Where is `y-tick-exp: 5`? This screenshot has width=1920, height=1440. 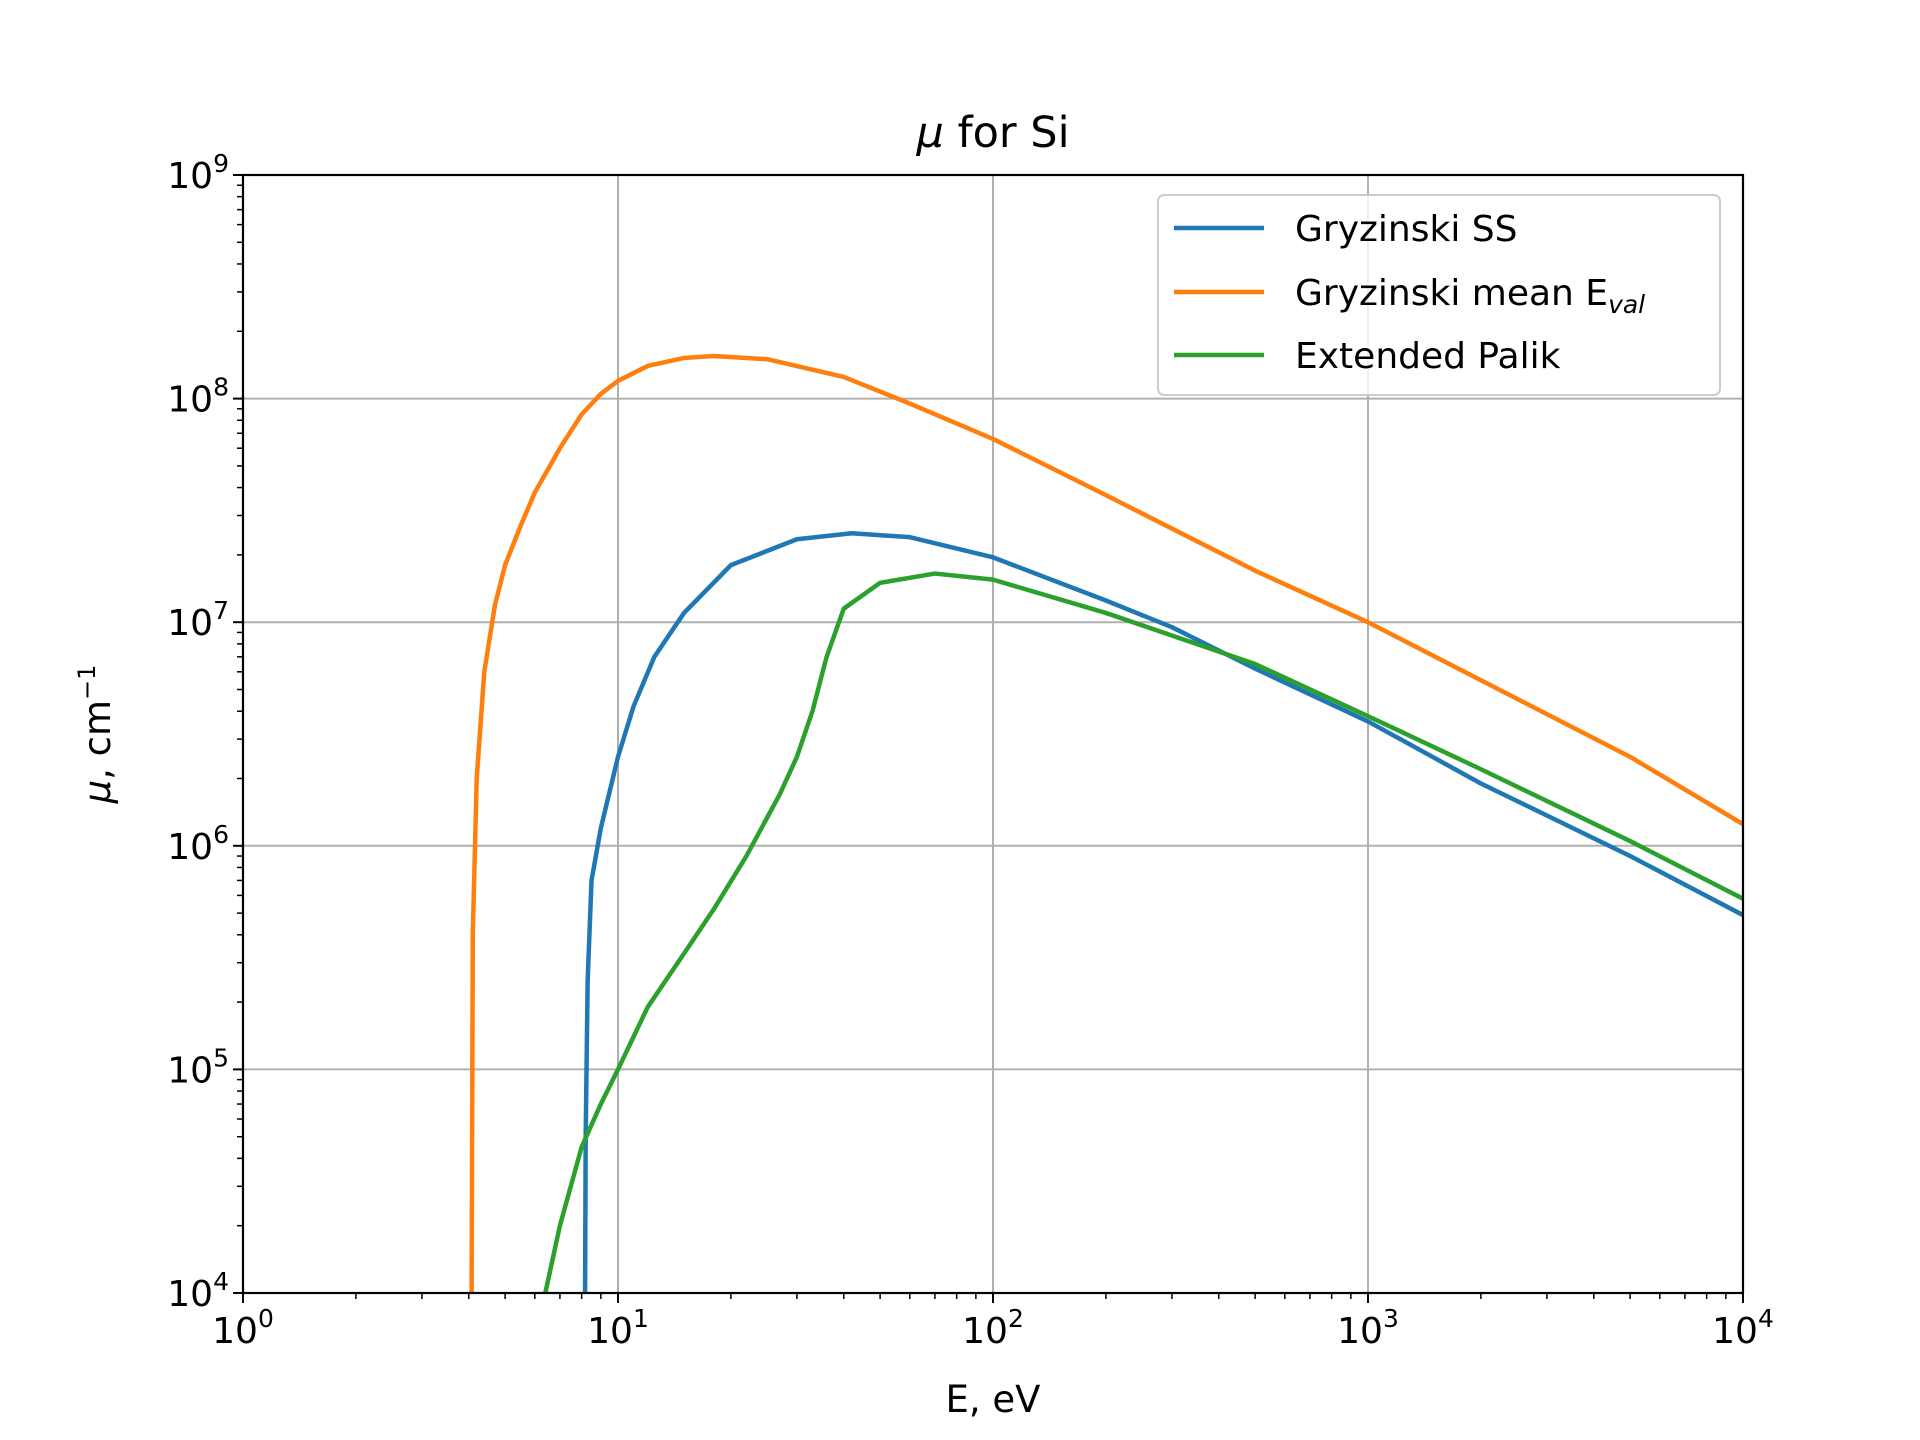
y-tick-exp: 5 is located at coordinates (221, 1057).